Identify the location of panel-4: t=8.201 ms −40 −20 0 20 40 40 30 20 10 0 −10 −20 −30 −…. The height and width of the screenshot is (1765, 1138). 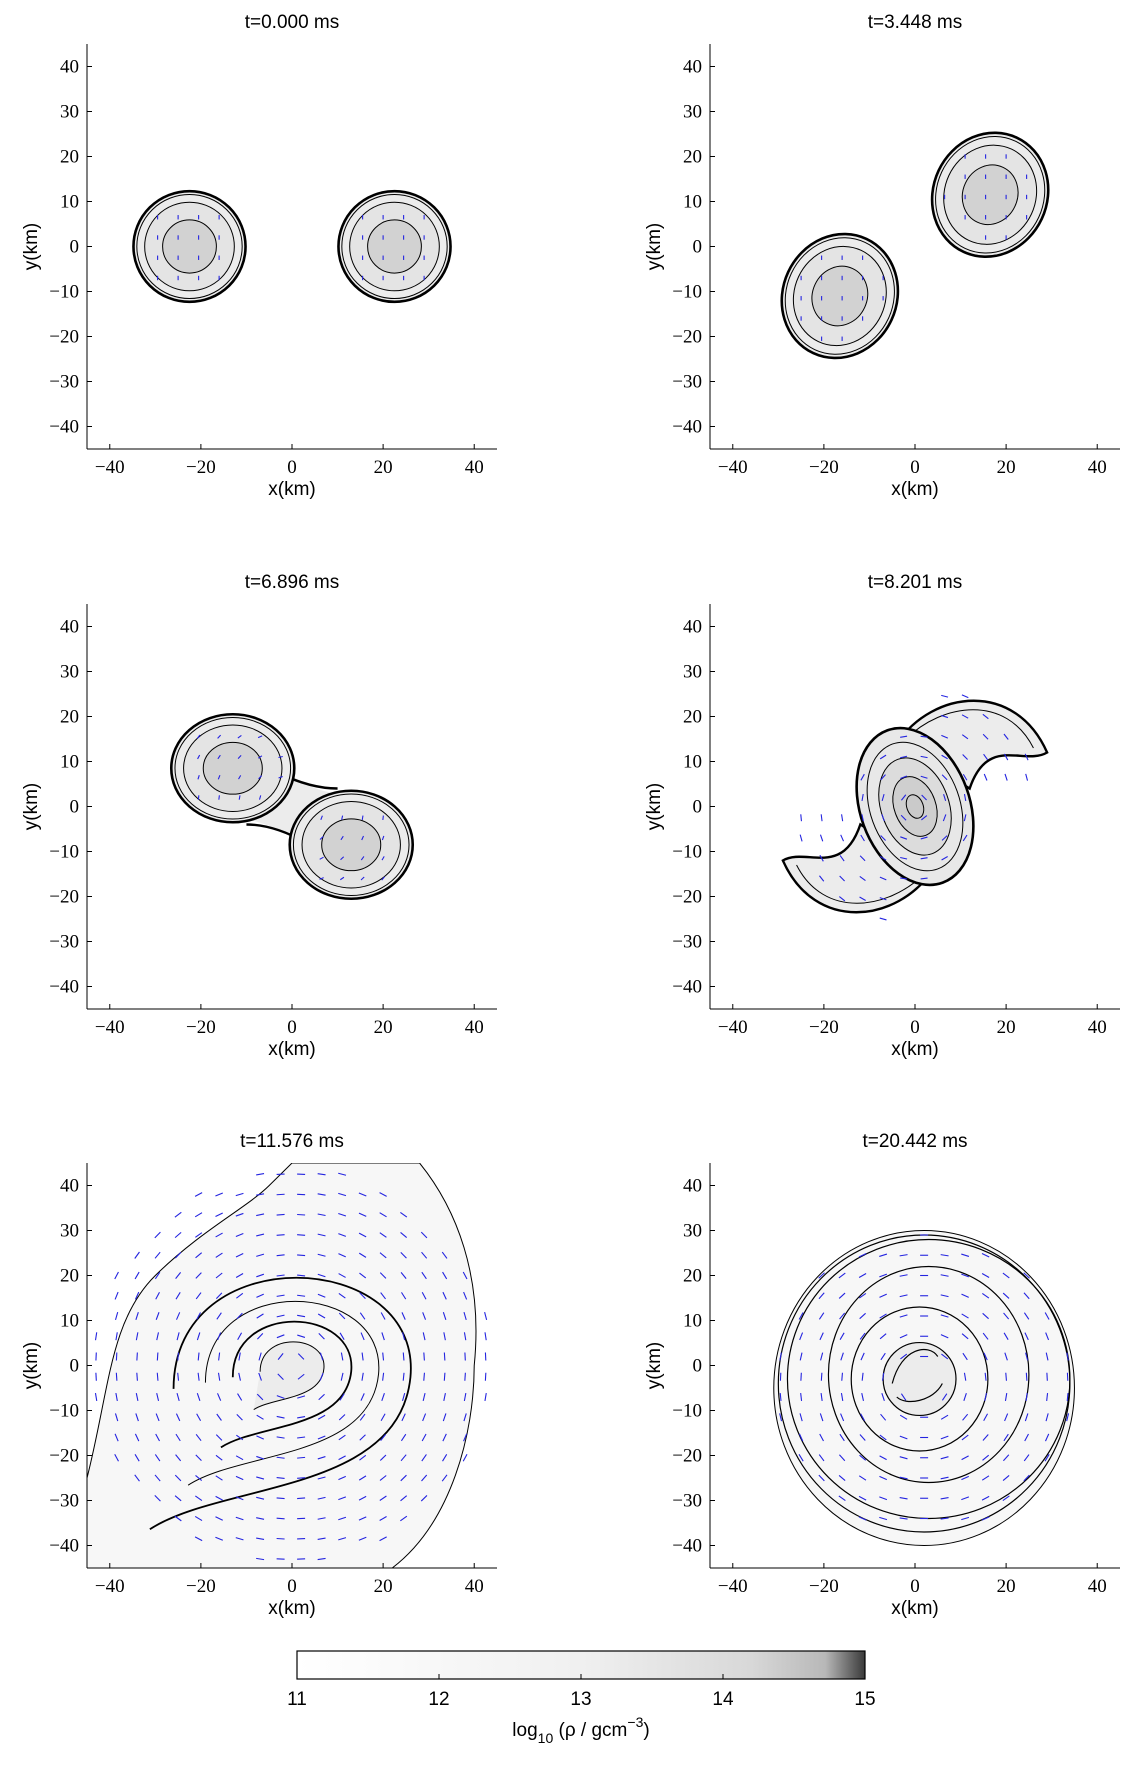
(882, 816).